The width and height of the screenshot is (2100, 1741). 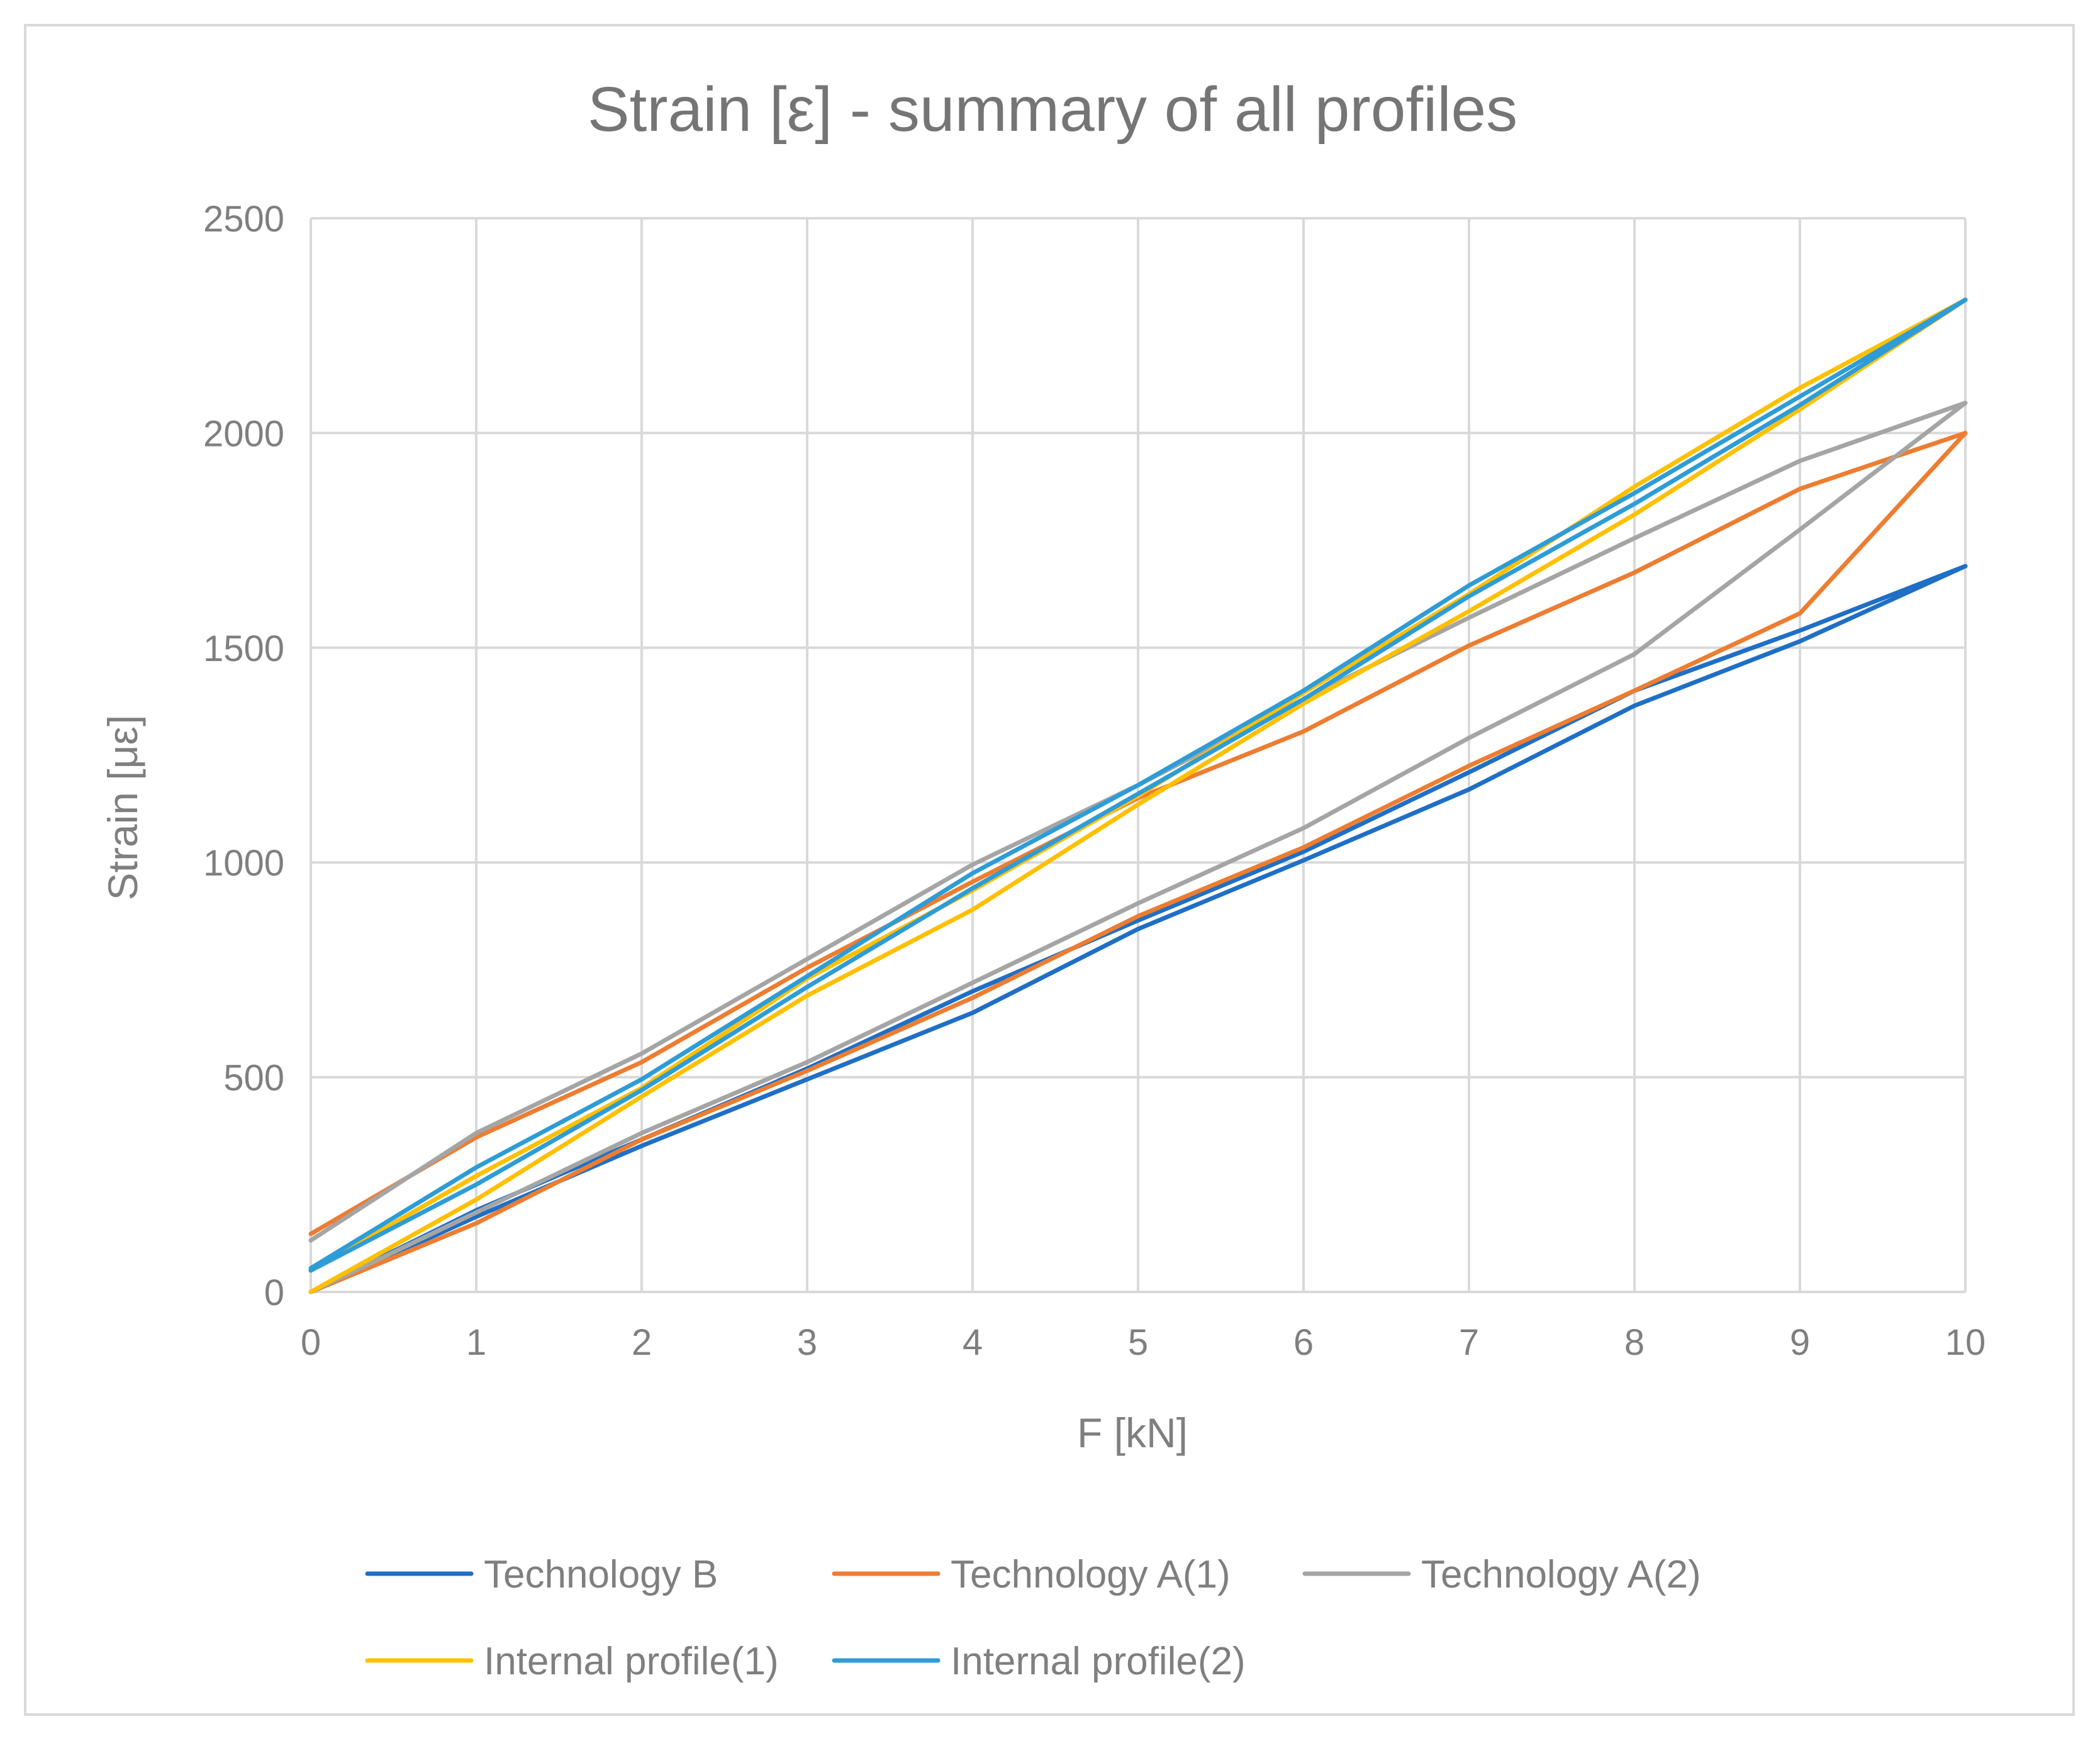 I want to click on y-tick-label: 1500, so click(x=243, y=648).